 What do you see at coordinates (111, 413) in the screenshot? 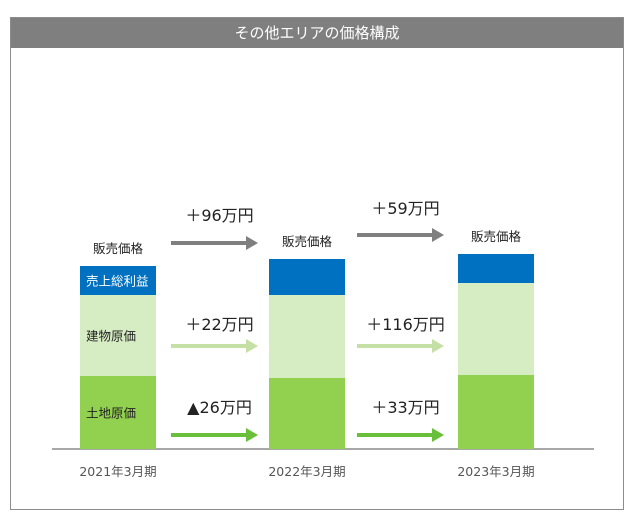
I see `segment-label: 土地原価` at bounding box center [111, 413].